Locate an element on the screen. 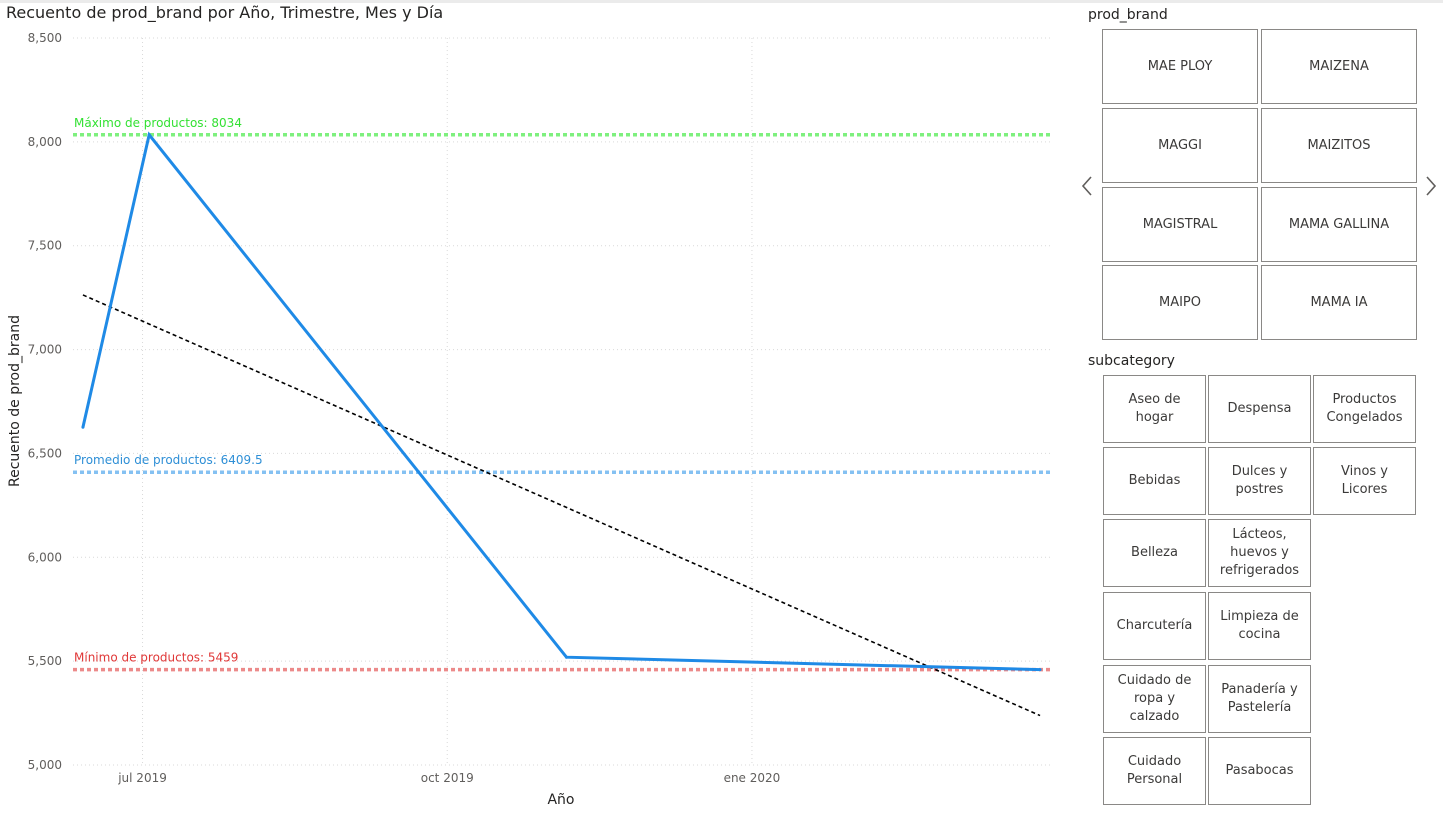 The image size is (1443, 813). y-tick-label: 6,500 is located at coordinates (45, 453).